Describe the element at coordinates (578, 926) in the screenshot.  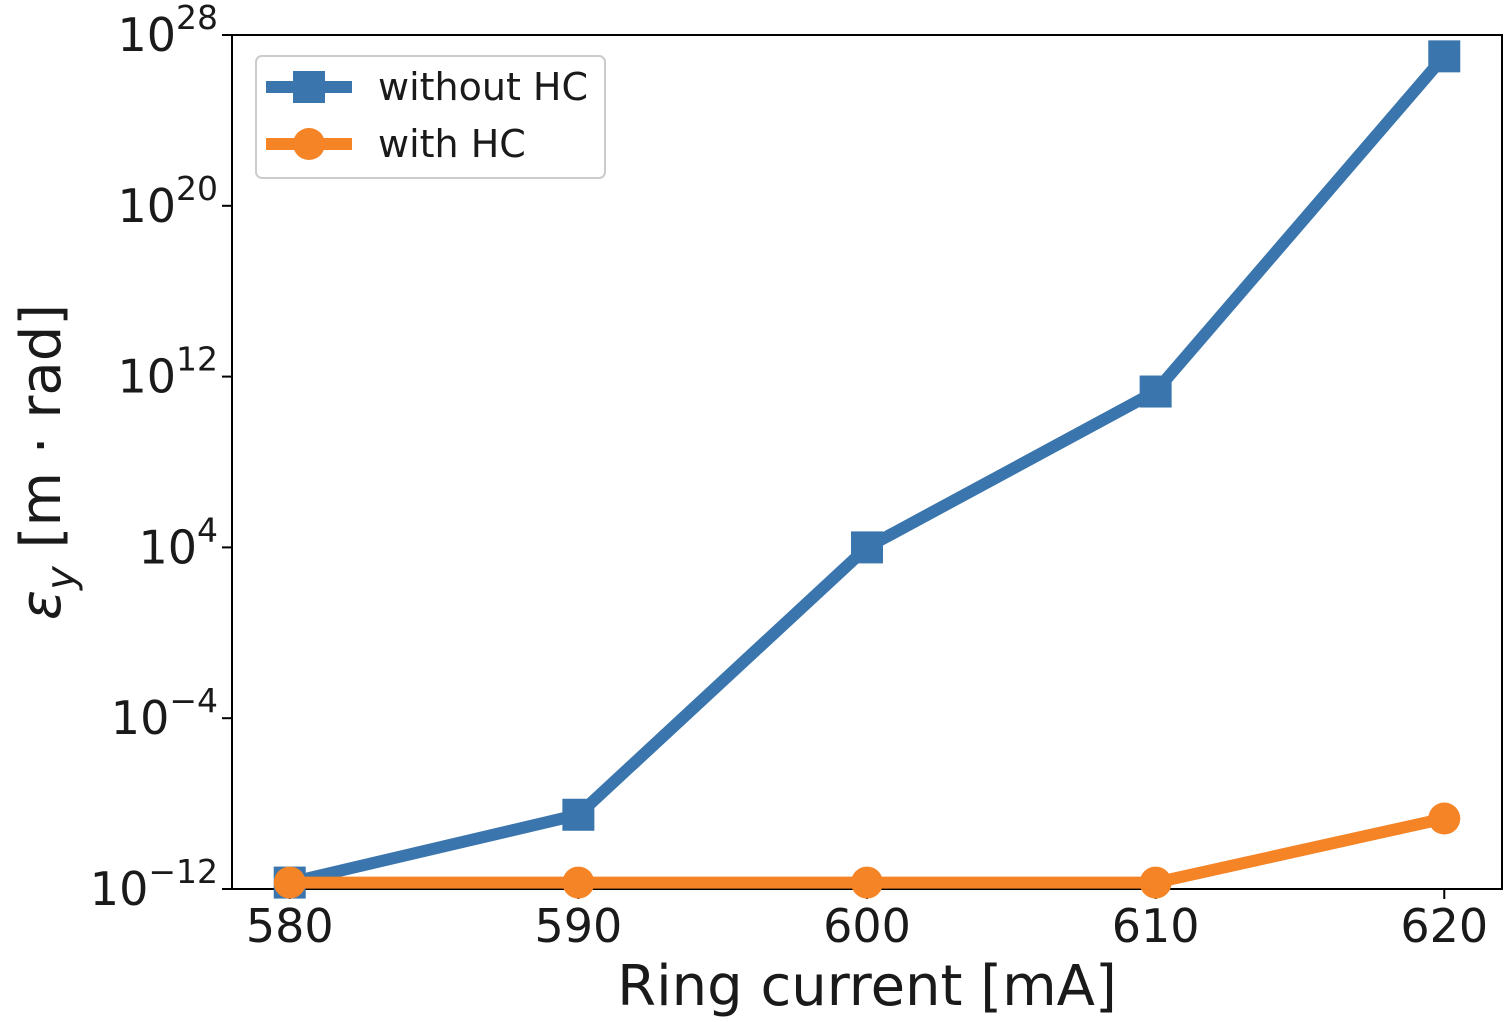
I see `x-tick-label: 590` at that location.